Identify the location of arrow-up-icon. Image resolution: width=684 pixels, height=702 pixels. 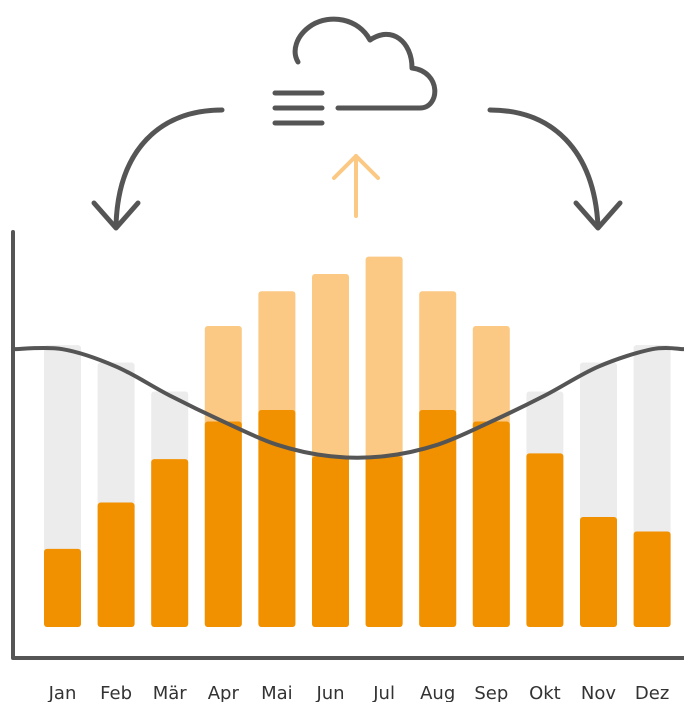
(356, 186).